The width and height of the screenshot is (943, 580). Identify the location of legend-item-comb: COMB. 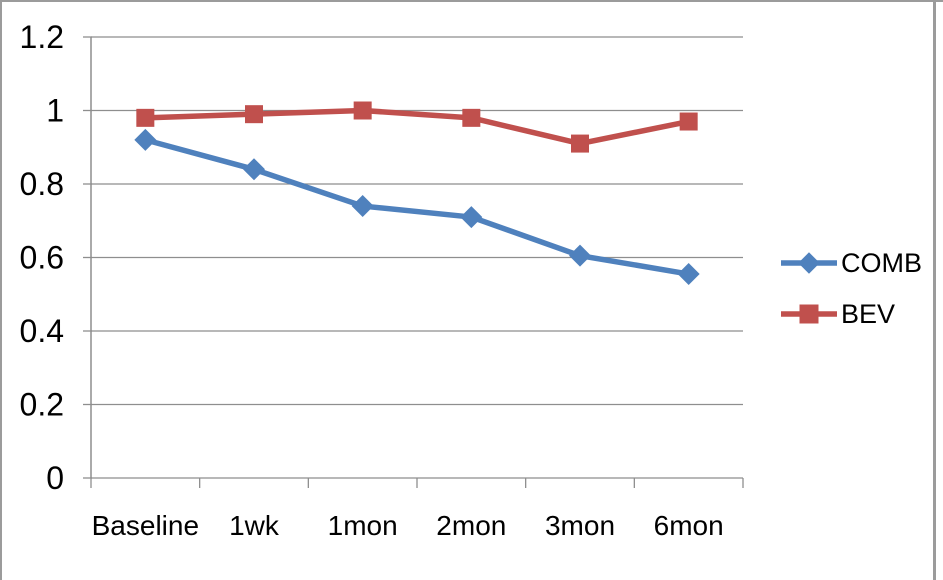
(850, 263).